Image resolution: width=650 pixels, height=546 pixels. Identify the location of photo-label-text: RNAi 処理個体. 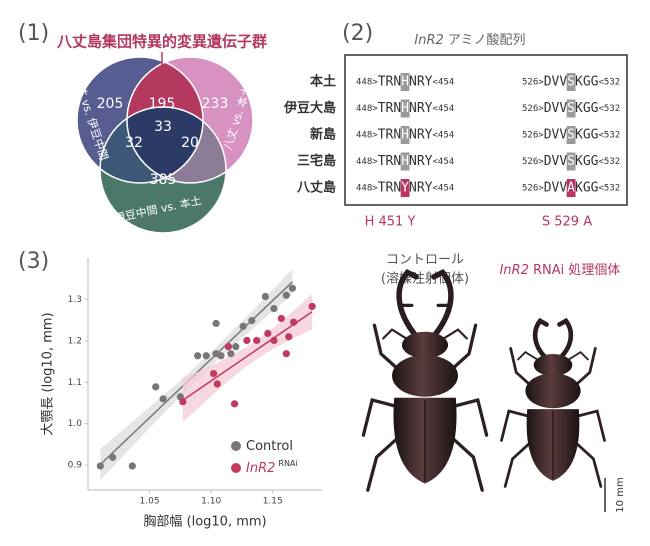
(576, 270).